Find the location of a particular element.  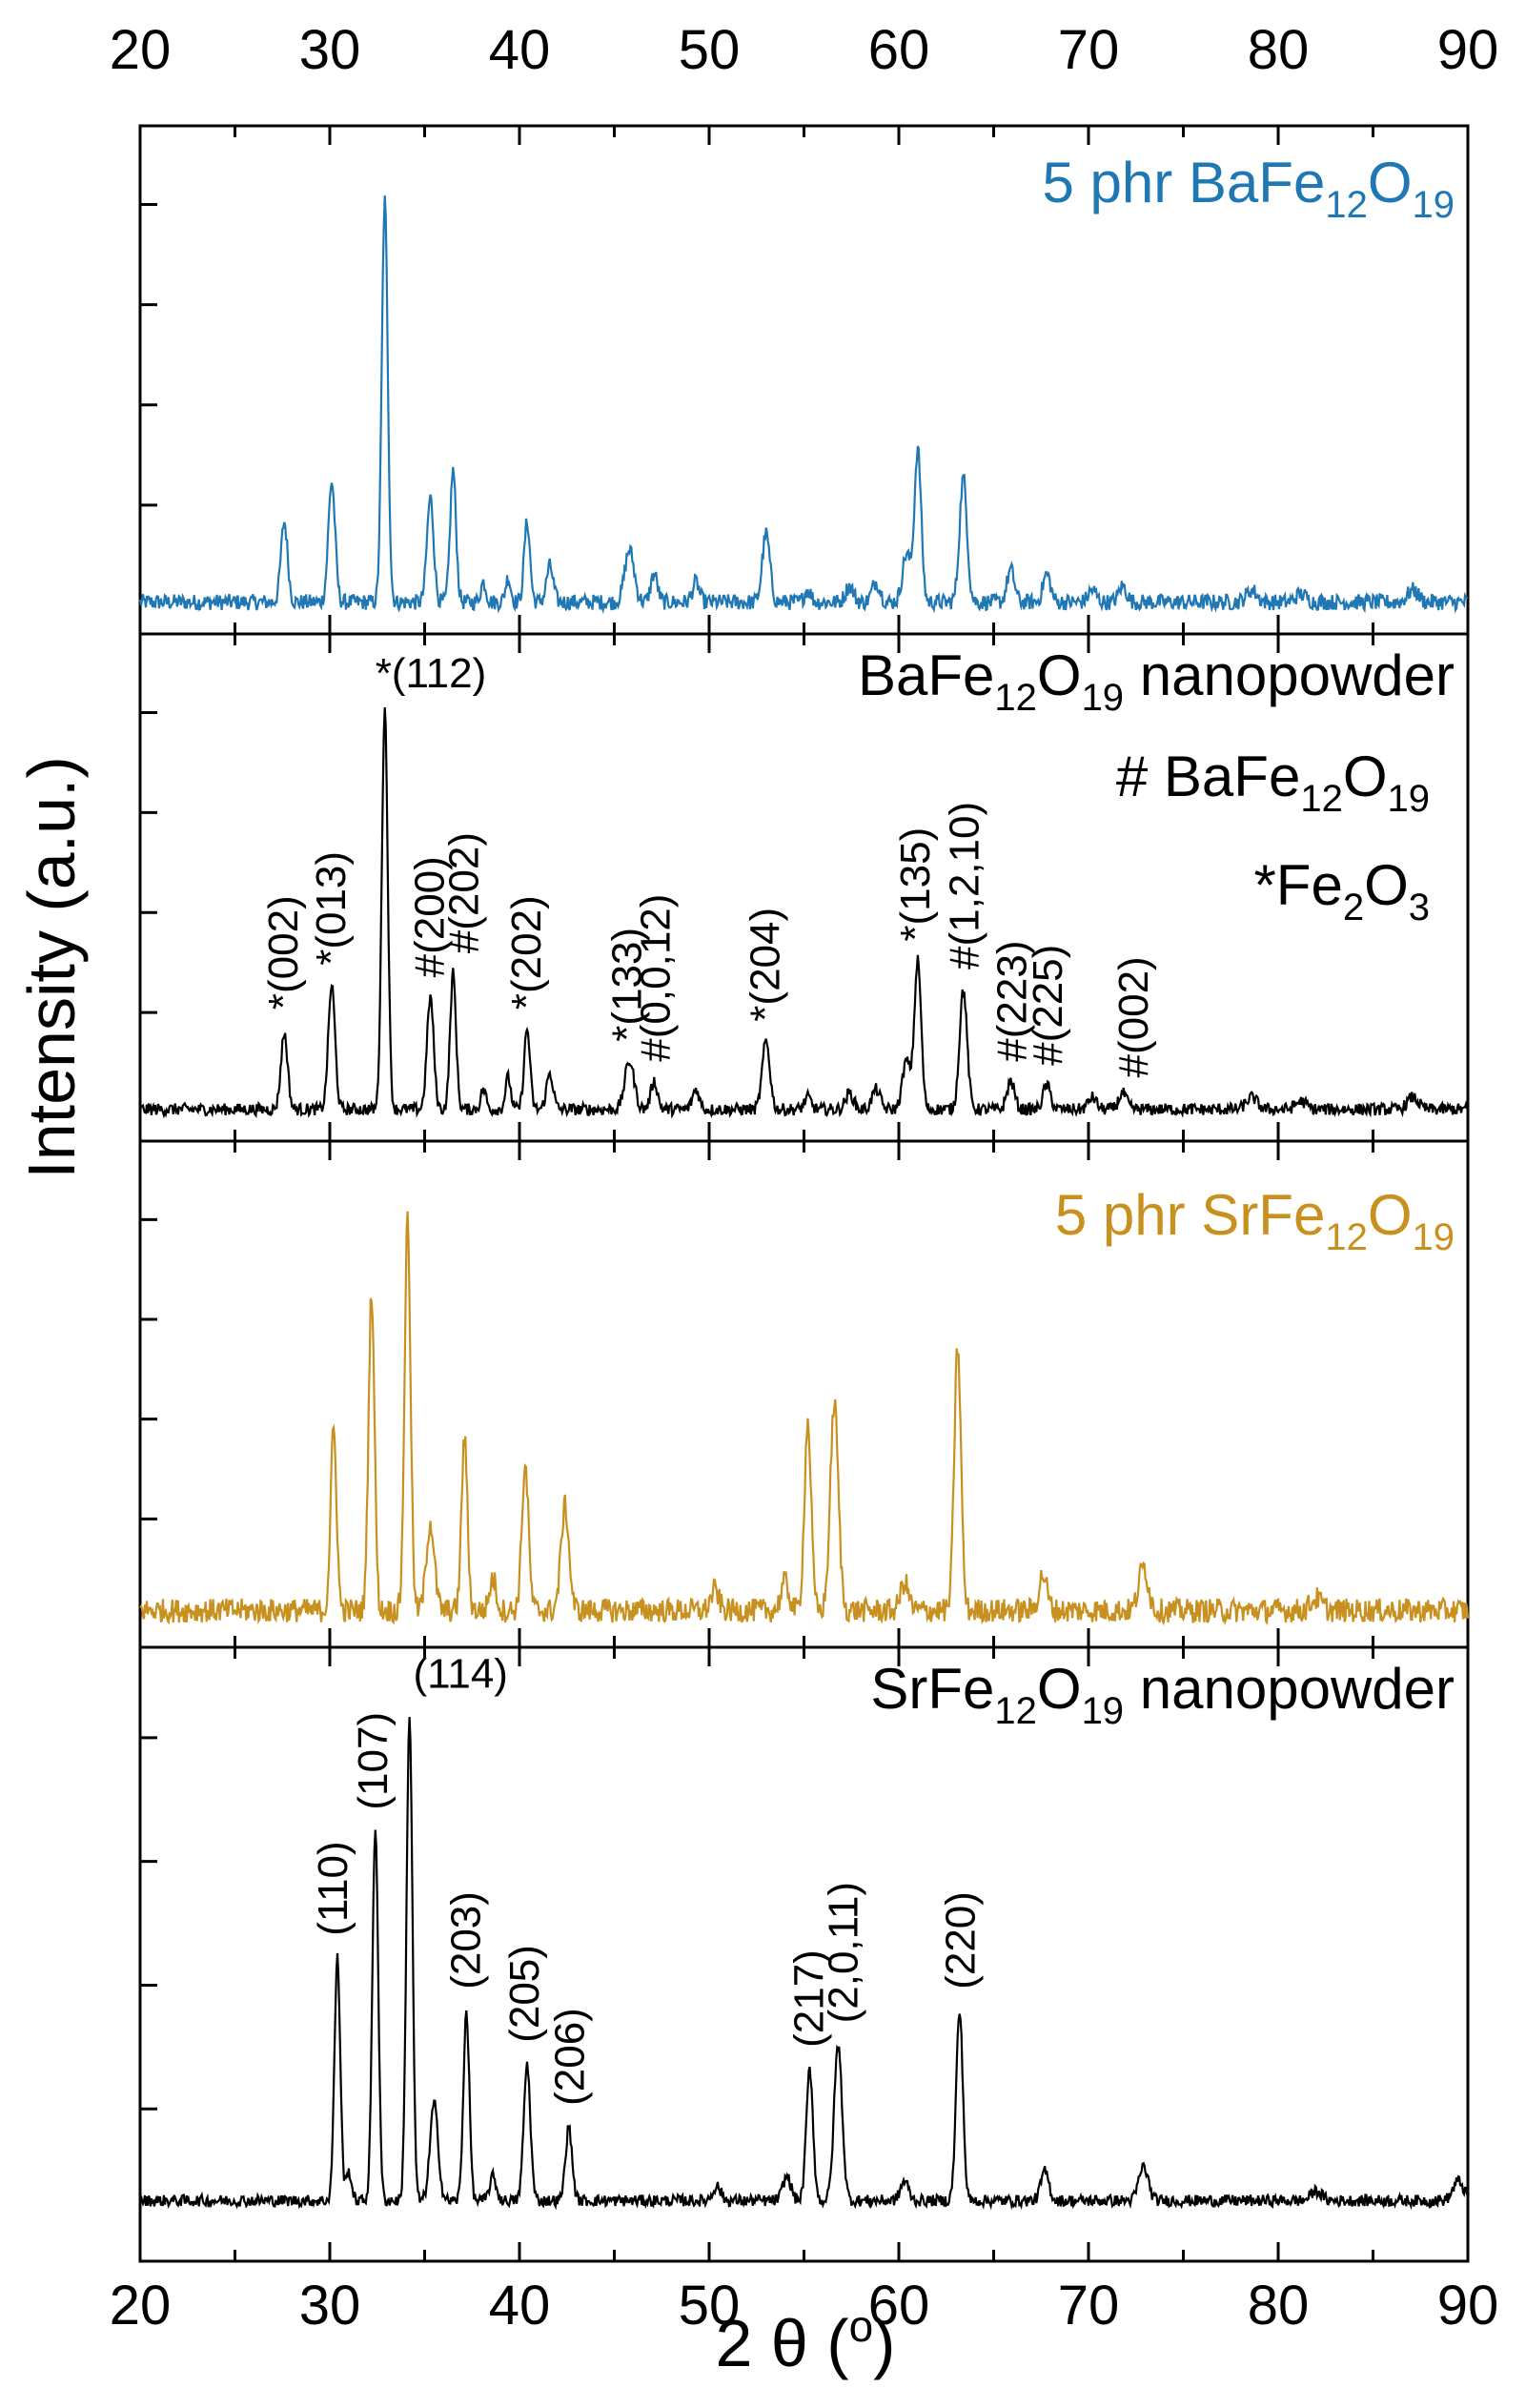

peak-label-2-9: *(204) is located at coordinates (766, 965).